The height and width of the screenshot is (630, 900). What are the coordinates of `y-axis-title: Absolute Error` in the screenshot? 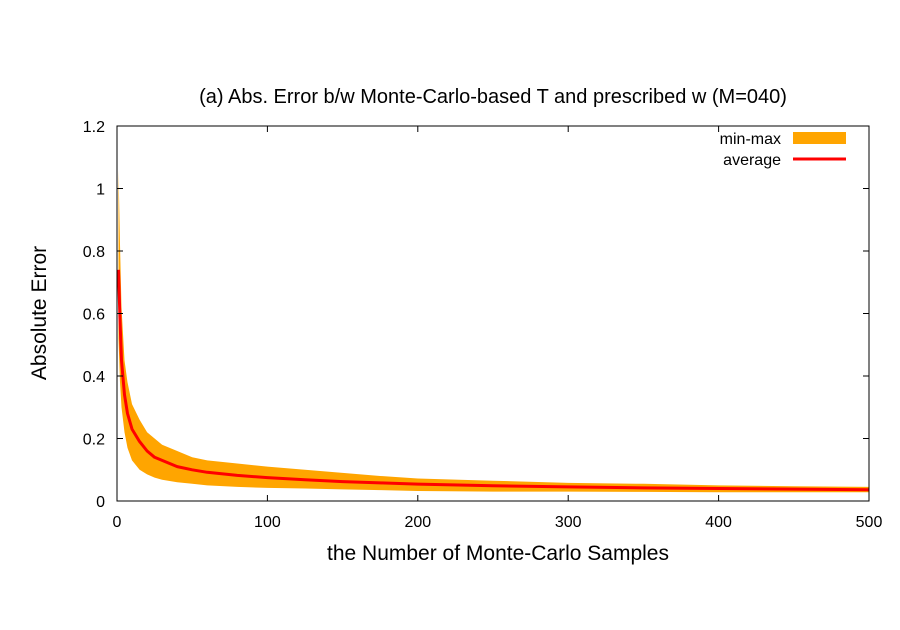 It's located at (39, 313).